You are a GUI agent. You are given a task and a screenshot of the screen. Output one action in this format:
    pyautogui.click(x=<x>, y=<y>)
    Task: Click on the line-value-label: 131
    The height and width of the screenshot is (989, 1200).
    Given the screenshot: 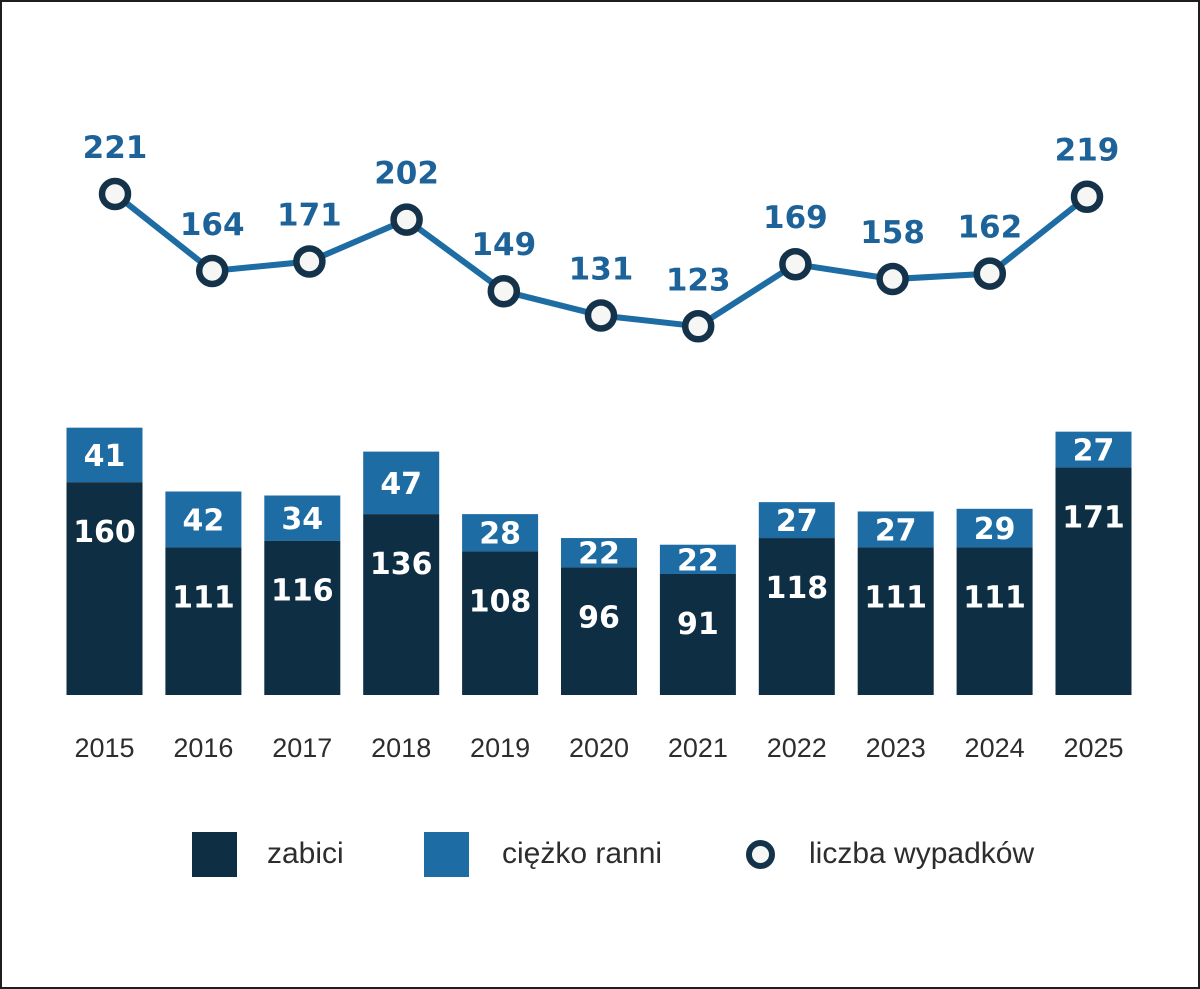 What is the action you would take?
    pyautogui.click(x=601, y=270)
    